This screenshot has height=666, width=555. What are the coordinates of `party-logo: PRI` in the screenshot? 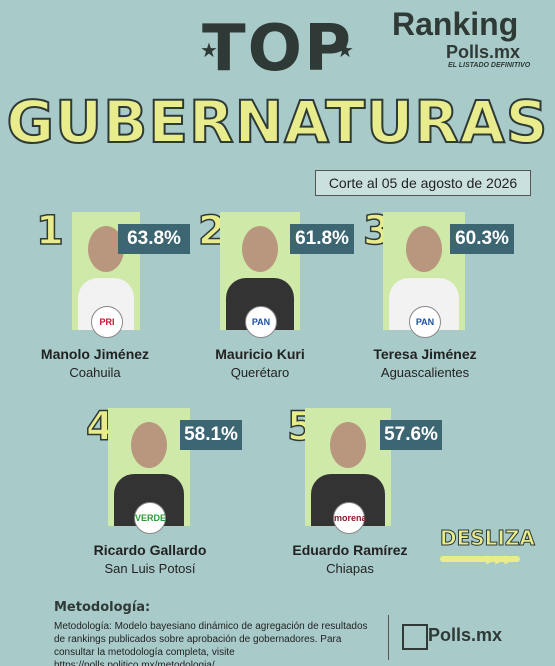 It's located at (107, 322).